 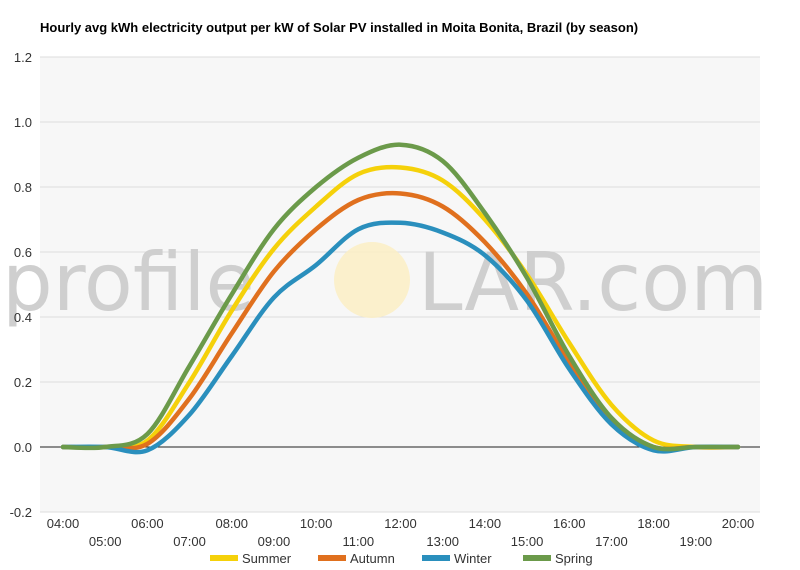 What do you see at coordinates (128, 282) in the screenshot?
I see `watermark-text-left: profile` at bounding box center [128, 282].